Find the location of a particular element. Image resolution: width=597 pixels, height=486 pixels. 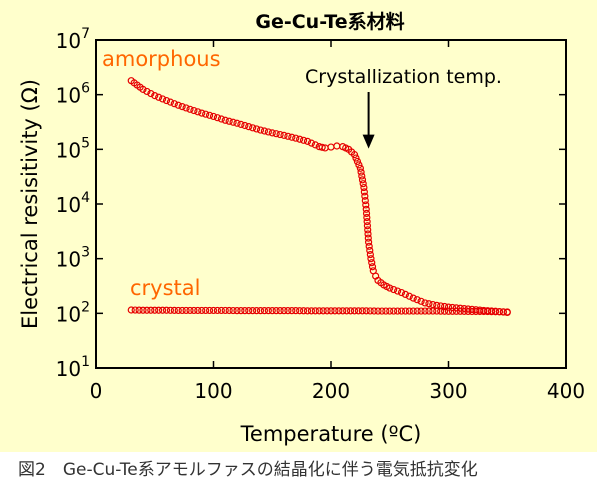

annotation-arrow-head is located at coordinates (368, 141).